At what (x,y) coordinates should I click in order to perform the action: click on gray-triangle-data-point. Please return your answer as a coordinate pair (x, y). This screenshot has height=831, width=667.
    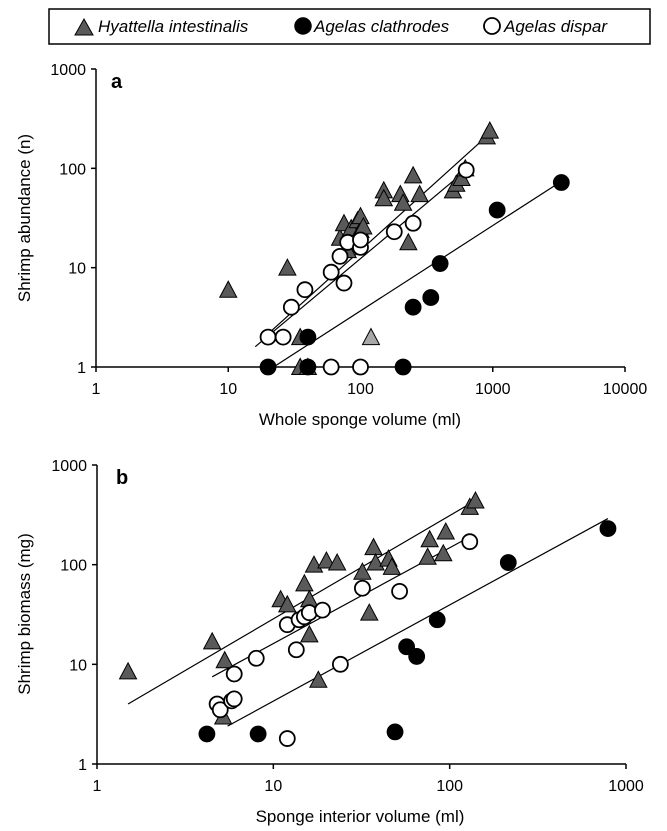
    Looking at the image, I should click on (371, 336).